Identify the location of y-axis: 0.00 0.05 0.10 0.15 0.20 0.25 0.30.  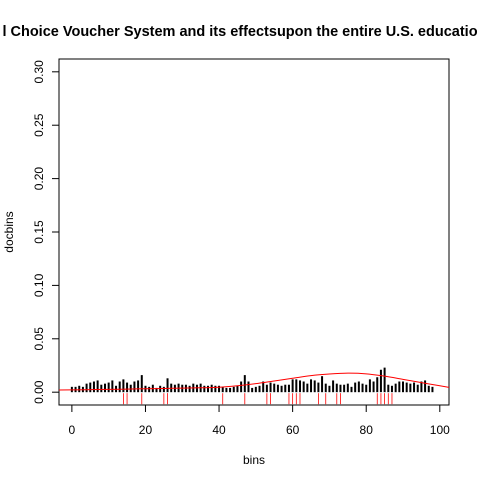
(45, 232).